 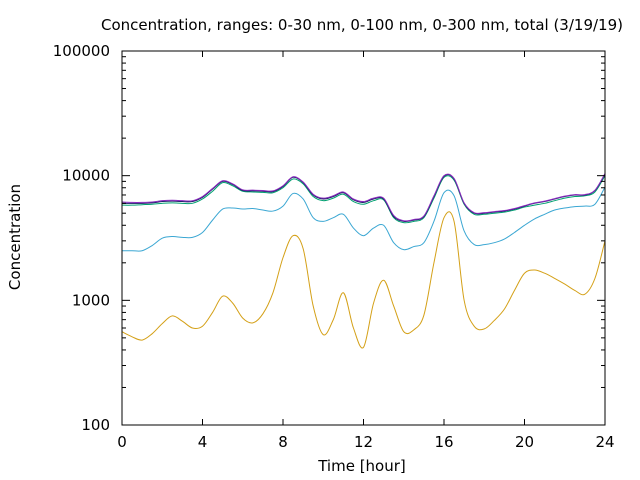 What do you see at coordinates (15, 237) in the screenshot?
I see `y-axis-label: Concentration` at bounding box center [15, 237].